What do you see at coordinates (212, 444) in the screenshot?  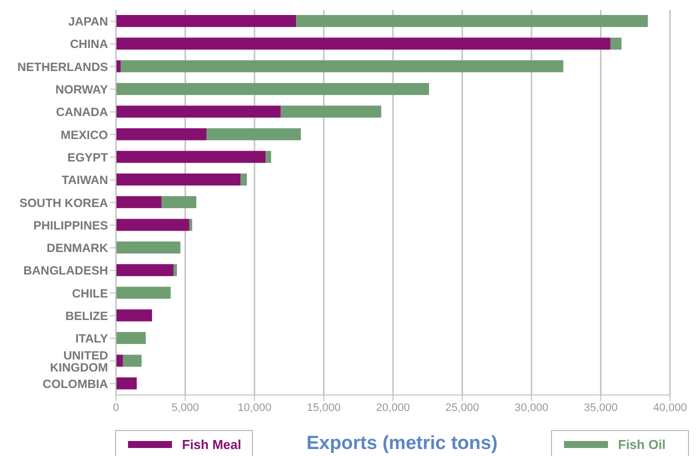 I see `legend-label: Fish Meal` at bounding box center [212, 444].